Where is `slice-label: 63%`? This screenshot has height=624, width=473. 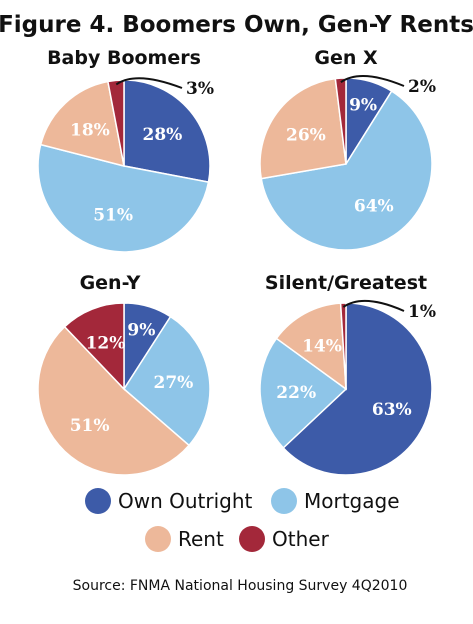
slice-label: 63% is located at coordinates (392, 410).